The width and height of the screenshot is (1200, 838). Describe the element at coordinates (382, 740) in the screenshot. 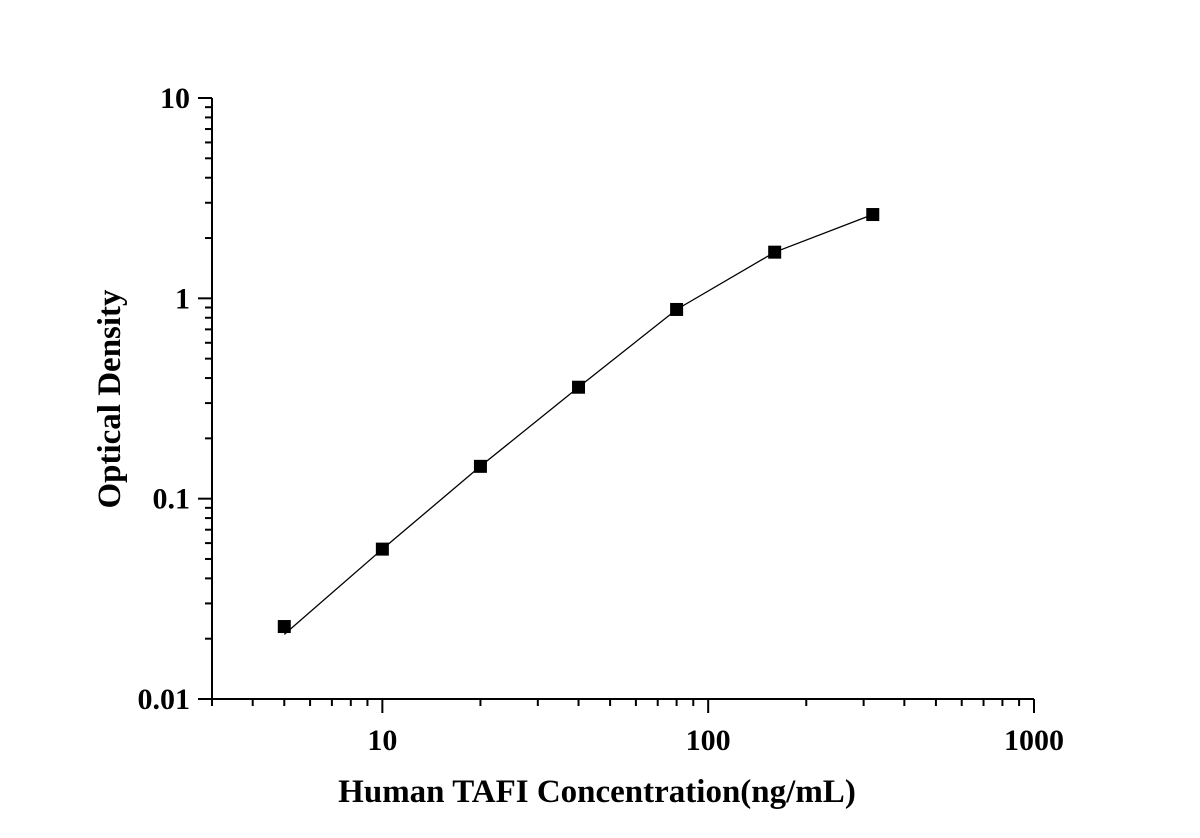

I see `x-tick-label: 10` at that location.